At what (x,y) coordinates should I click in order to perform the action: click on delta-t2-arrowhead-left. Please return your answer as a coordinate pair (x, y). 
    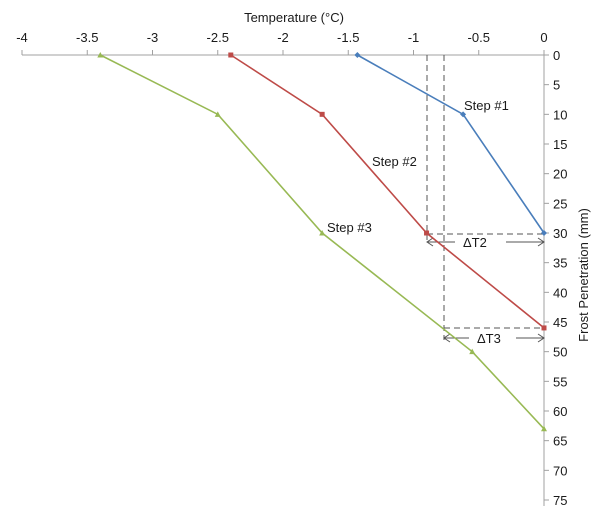
    Looking at the image, I should click on (430, 242).